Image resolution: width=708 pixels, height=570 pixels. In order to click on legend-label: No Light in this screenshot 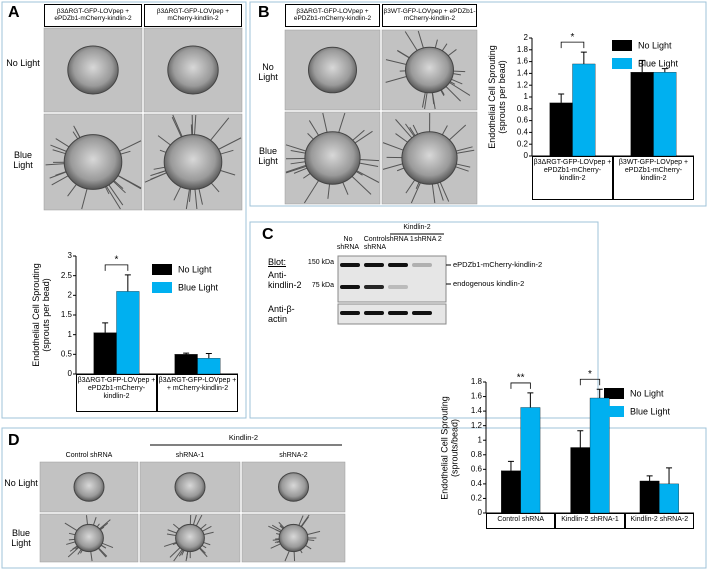, I will do `click(195, 269)`.